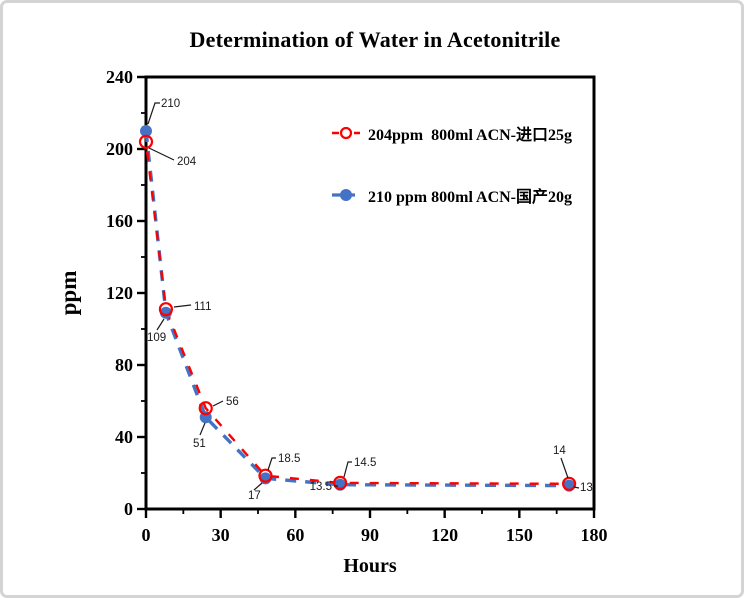 The image size is (744, 598). Describe the element at coordinates (346, 195) in the screenshot. I see `blue-dashed-filled-circle-icon` at that location.